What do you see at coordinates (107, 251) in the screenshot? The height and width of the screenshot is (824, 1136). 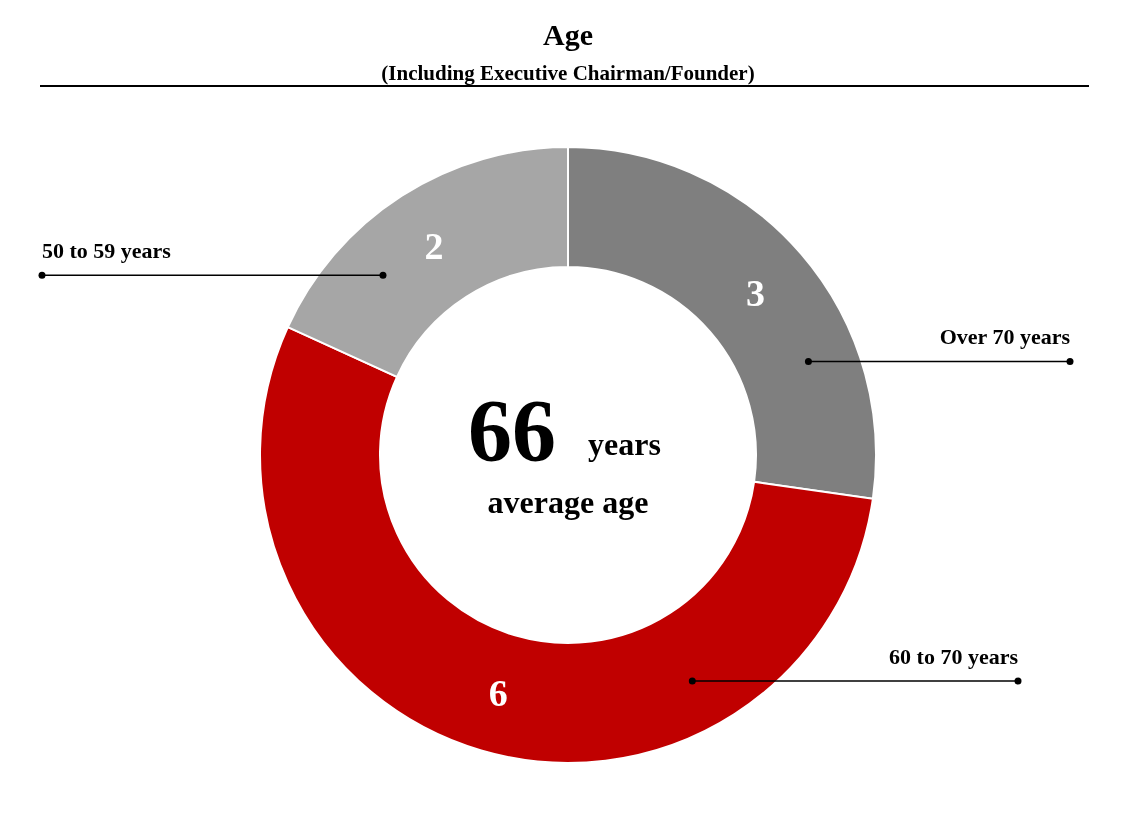 I see `slice-label: 50 to 59 years` at bounding box center [107, 251].